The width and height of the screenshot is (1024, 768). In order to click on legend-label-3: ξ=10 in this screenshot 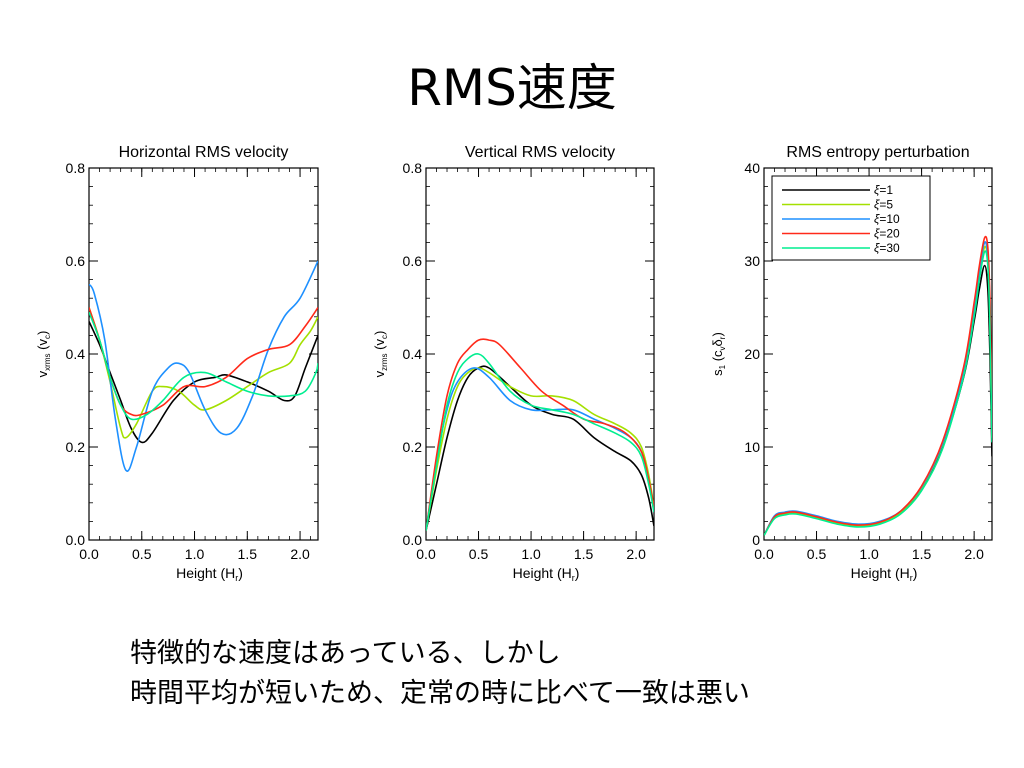, I will do `click(887, 219)`.